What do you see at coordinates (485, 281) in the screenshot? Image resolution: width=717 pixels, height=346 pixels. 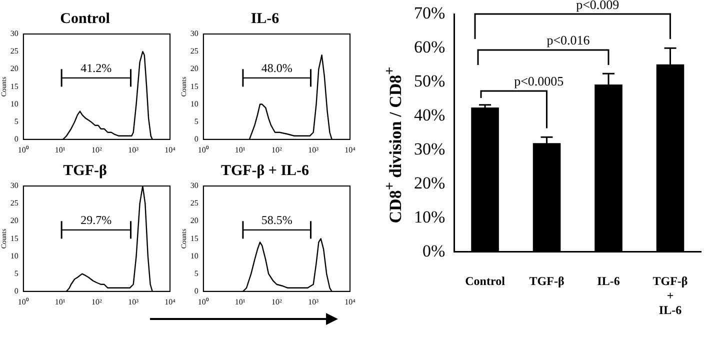 I see `x-tick-label: Control` at bounding box center [485, 281].